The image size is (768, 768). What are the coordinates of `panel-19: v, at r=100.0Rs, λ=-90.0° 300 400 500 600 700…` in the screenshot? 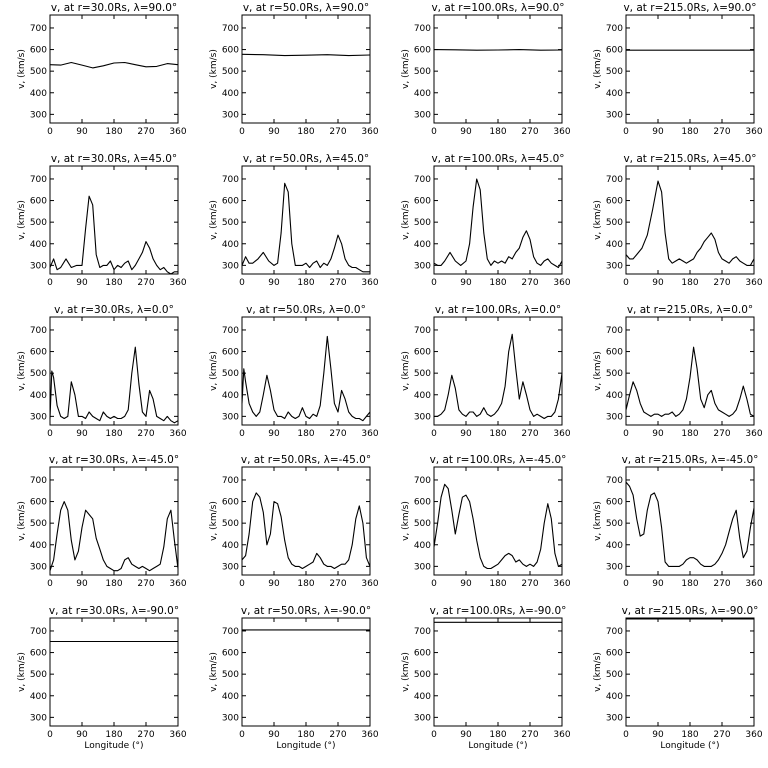 It's located at (486, 678).